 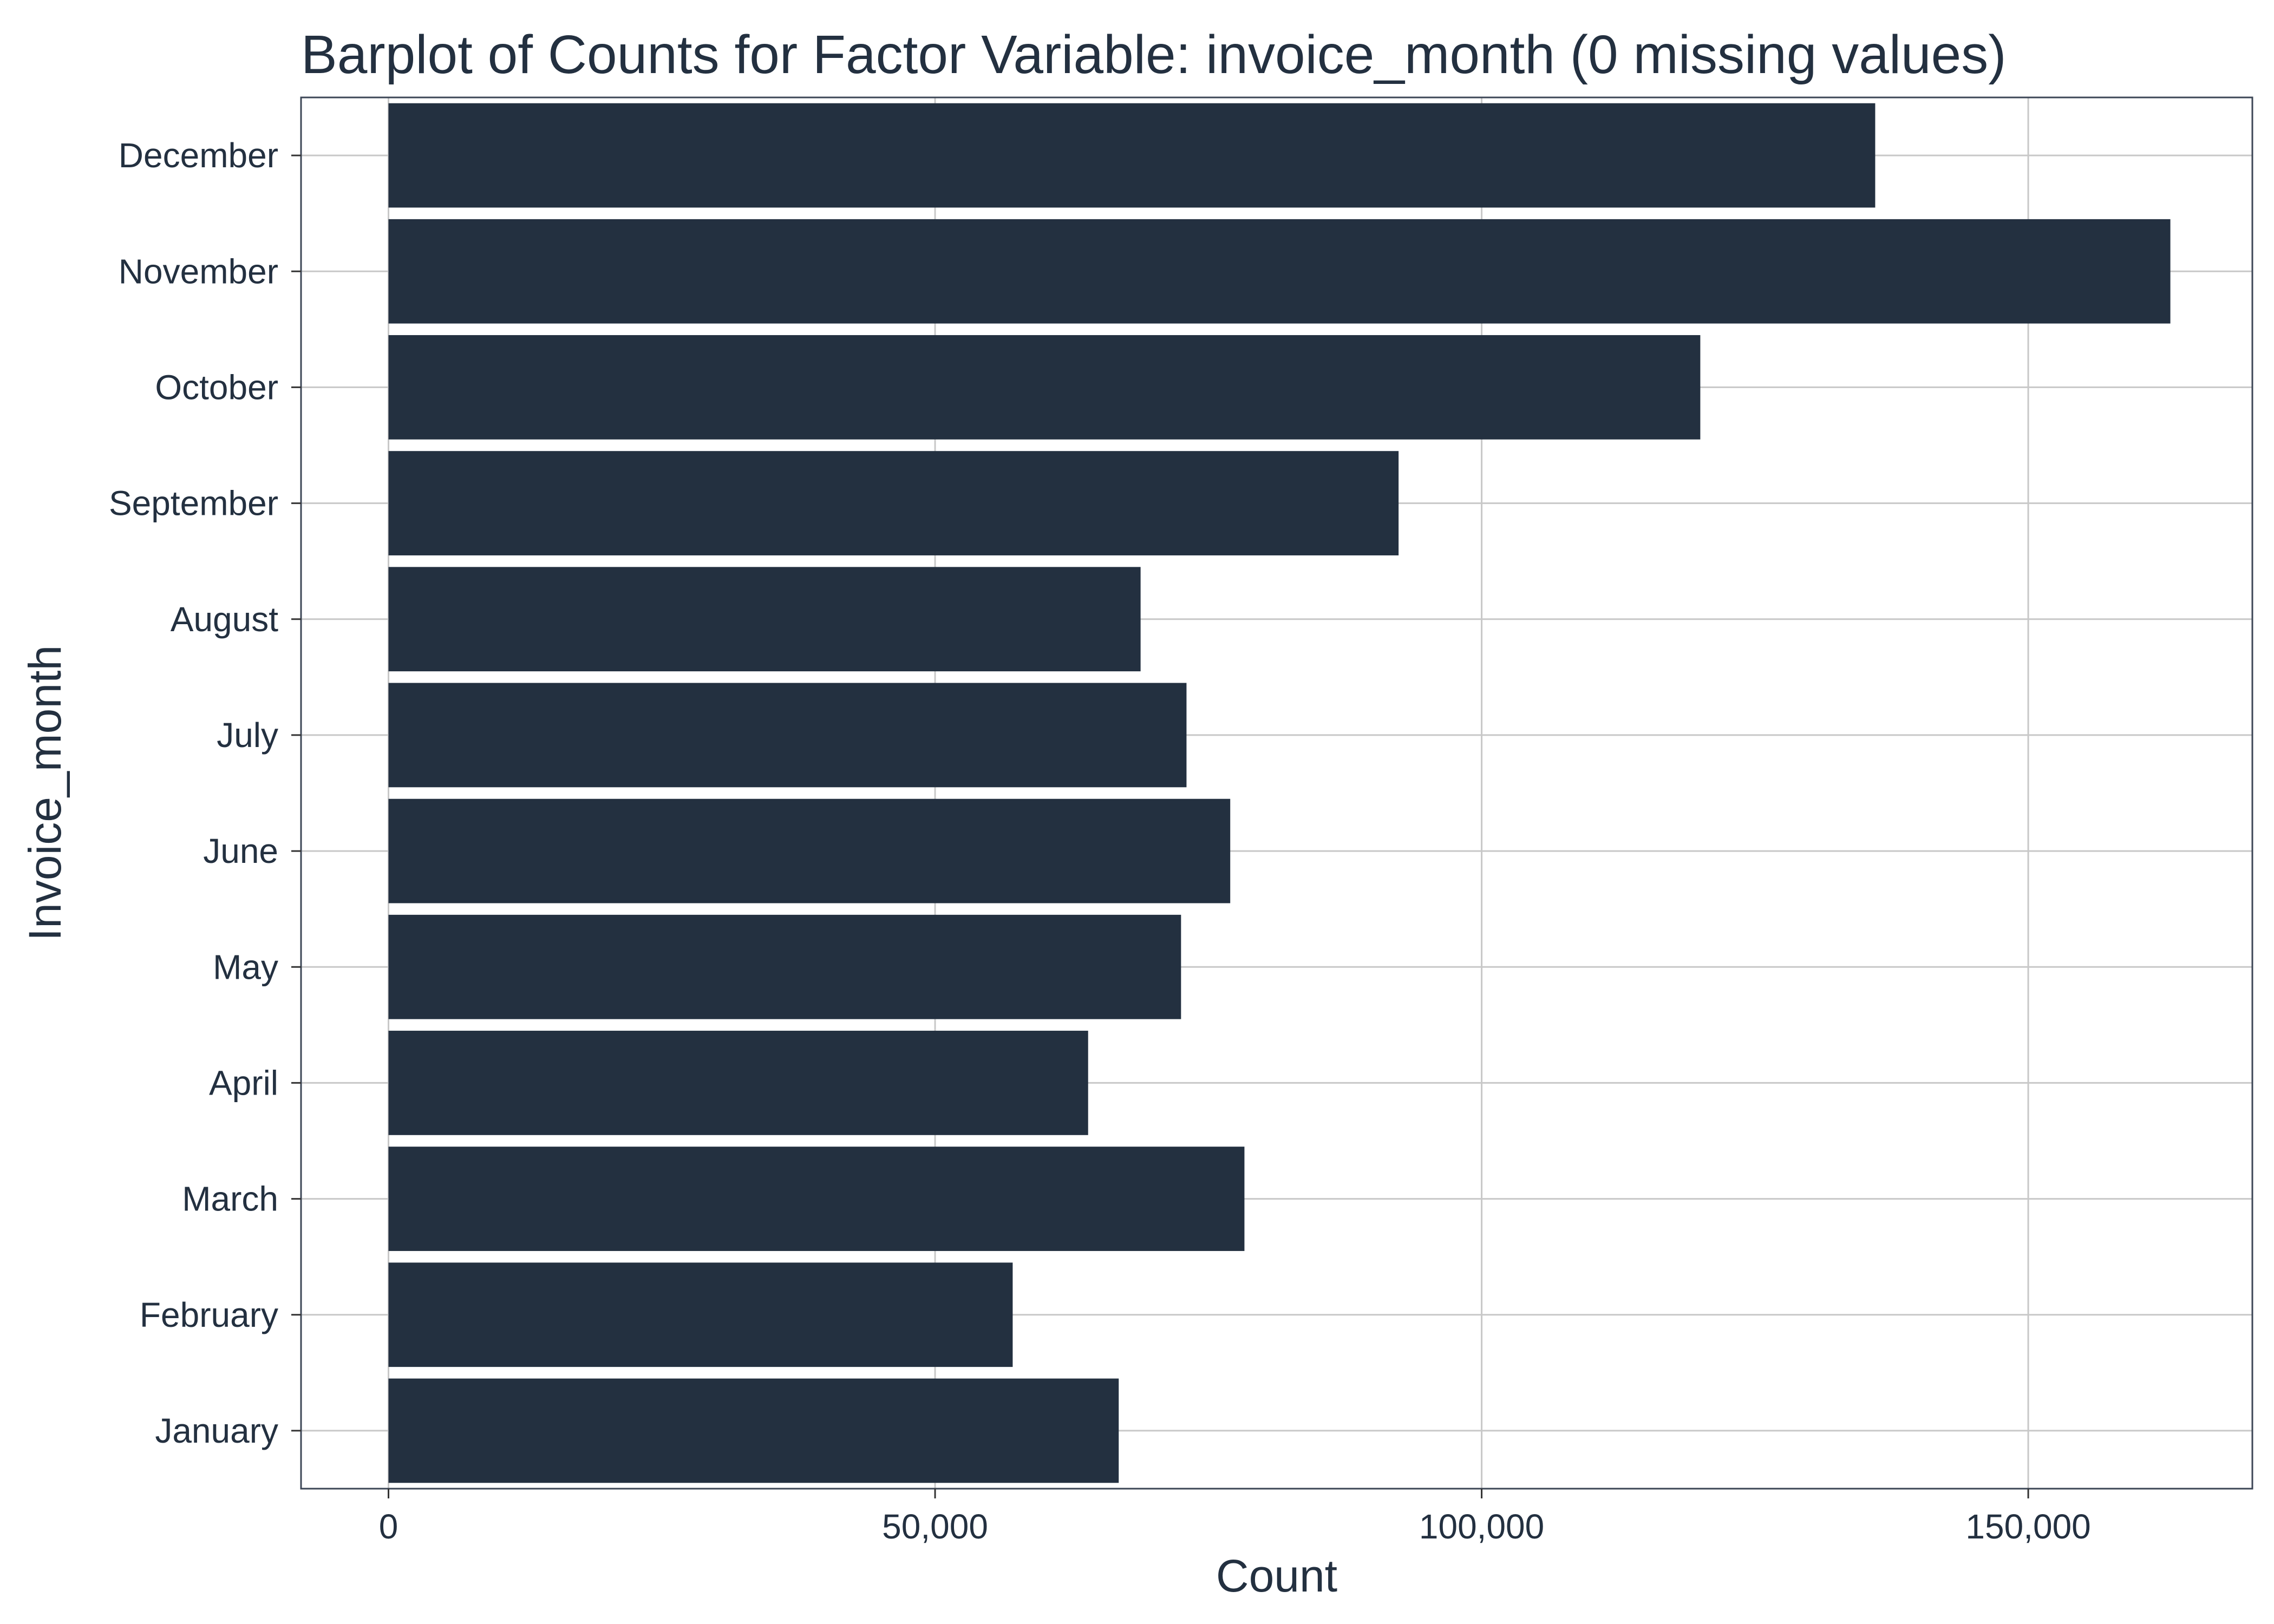 What do you see at coordinates (788, 736) in the screenshot?
I see `bar-july` at bounding box center [788, 736].